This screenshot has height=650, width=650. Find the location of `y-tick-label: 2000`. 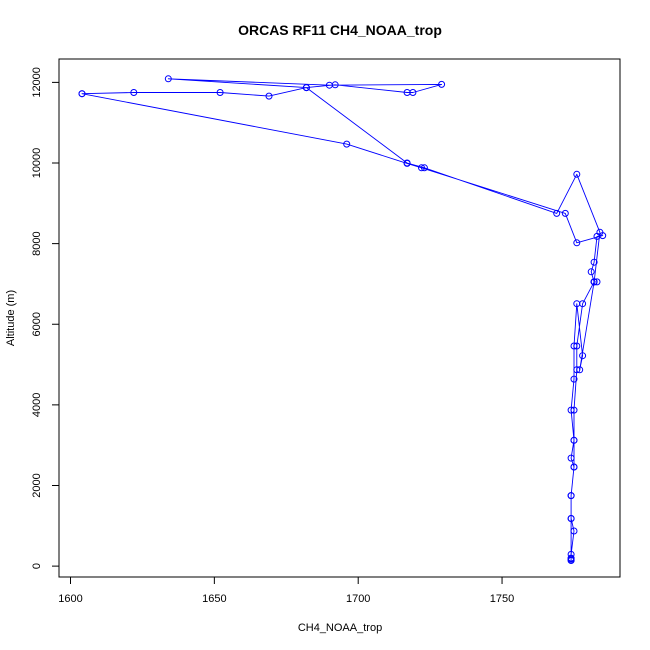

y-tick-label: 2000 is located at coordinates (37, 485).